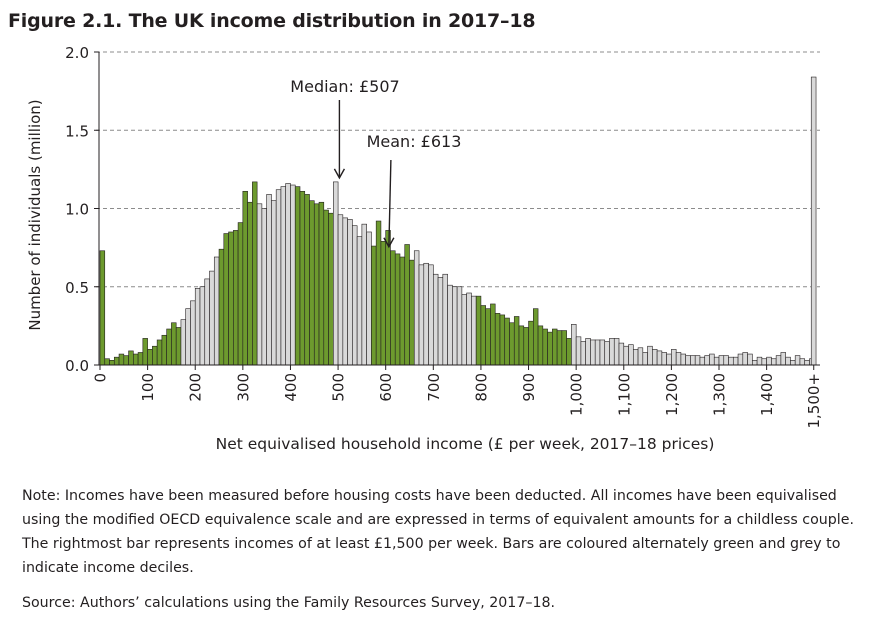 The width and height of the screenshot is (870, 628). What do you see at coordinates (481, 387) in the screenshot?
I see `x-tick-label: 800` at bounding box center [481, 387].